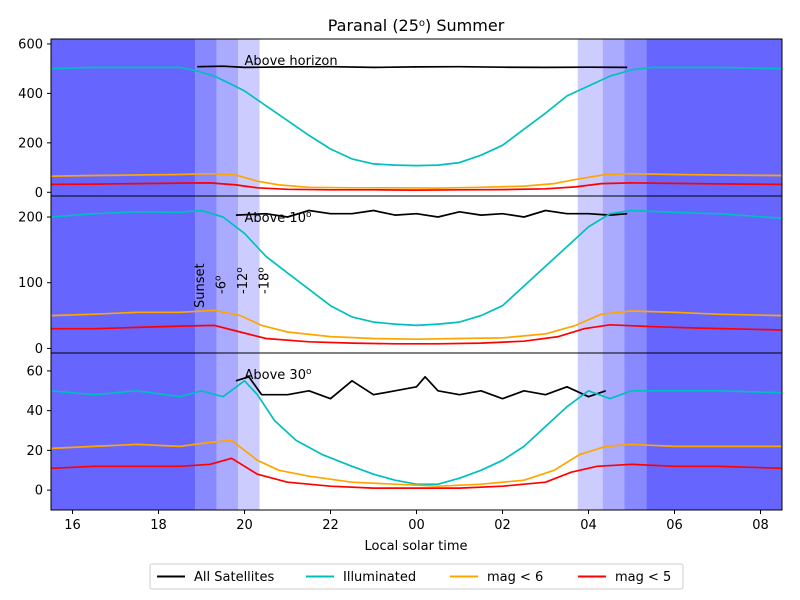 This screenshot has height=600, width=800. Describe the element at coordinates (515, 577) in the screenshot. I see `legend-label: mag < 6` at that location.